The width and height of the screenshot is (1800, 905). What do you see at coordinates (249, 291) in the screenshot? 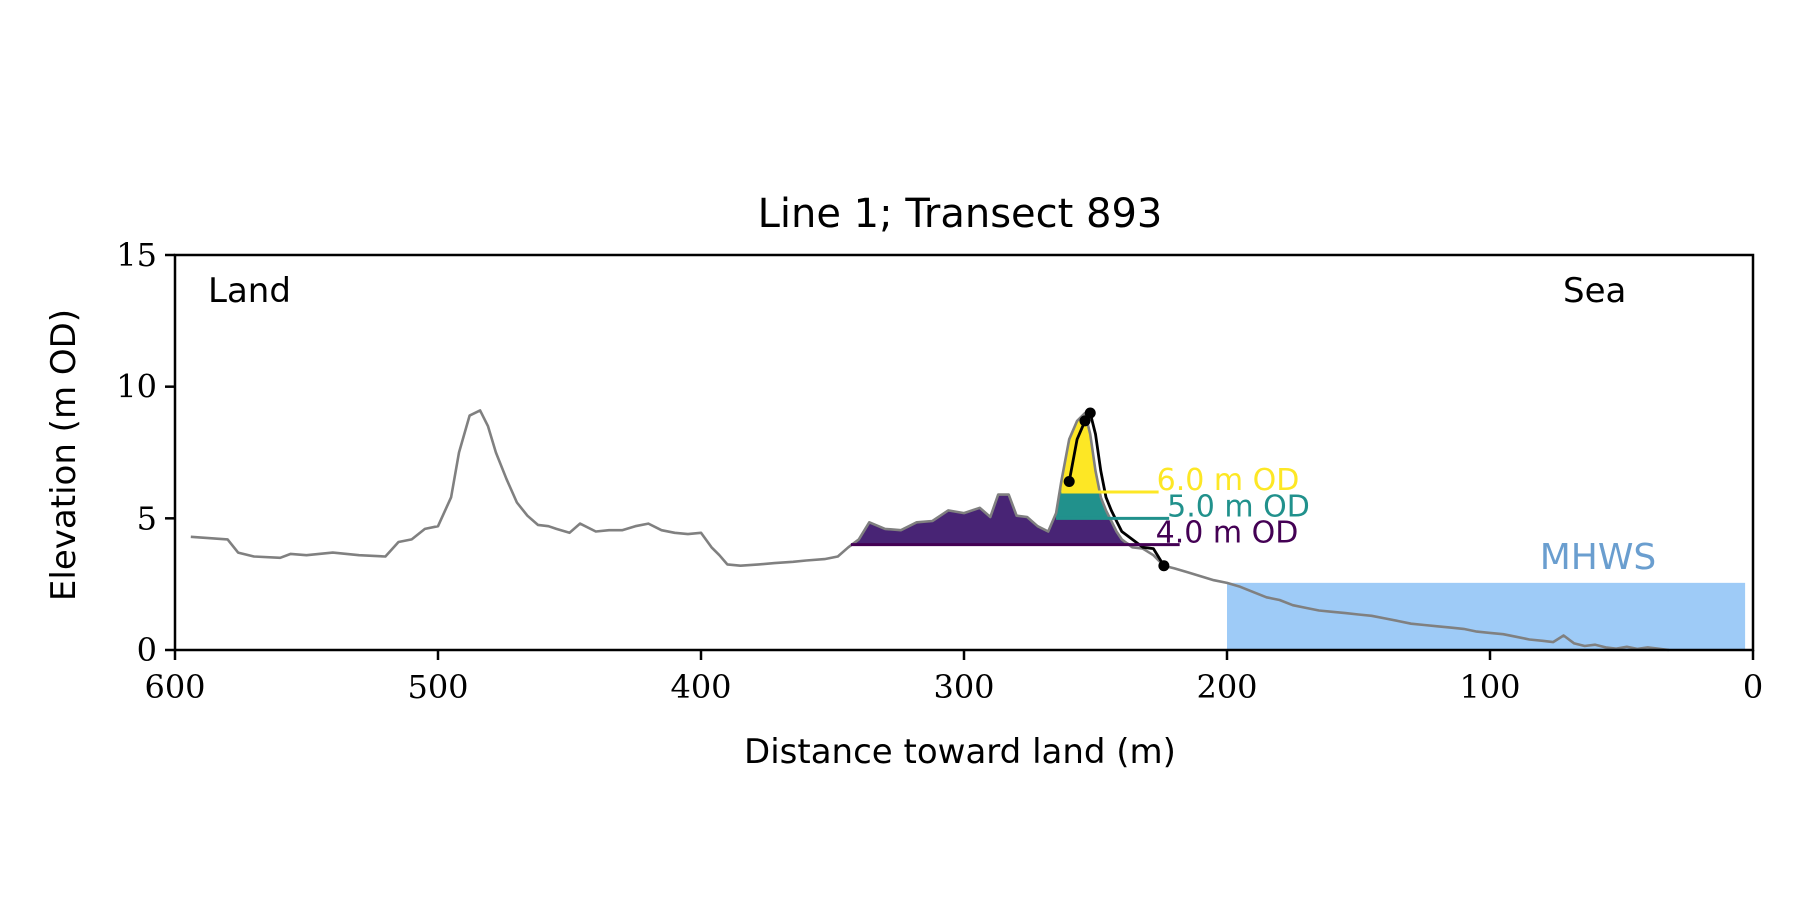
I see `land-label: Land` at bounding box center [249, 291].